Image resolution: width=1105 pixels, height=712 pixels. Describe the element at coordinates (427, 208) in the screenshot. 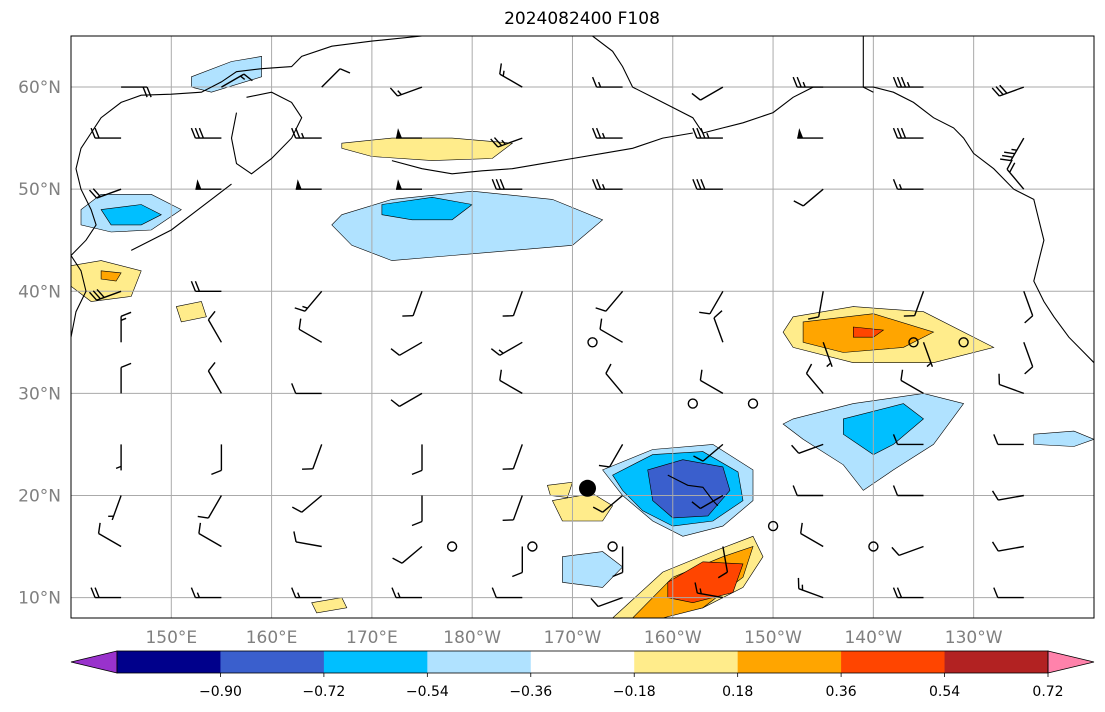

I see `blue-blob-central-north` at that location.